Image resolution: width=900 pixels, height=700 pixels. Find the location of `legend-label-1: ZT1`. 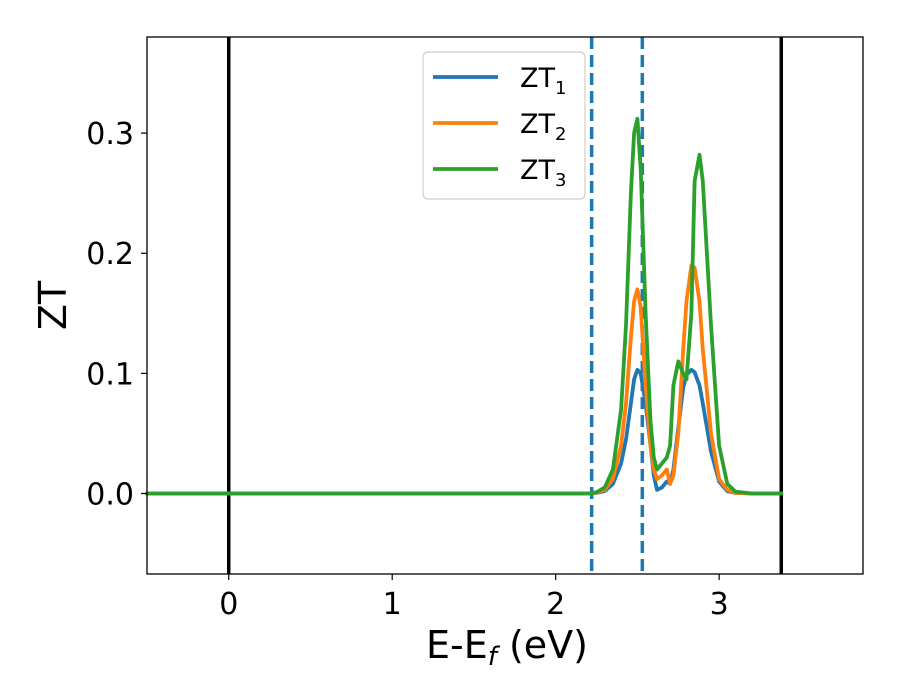

legend-label-1: ZT1 is located at coordinates (543, 81).